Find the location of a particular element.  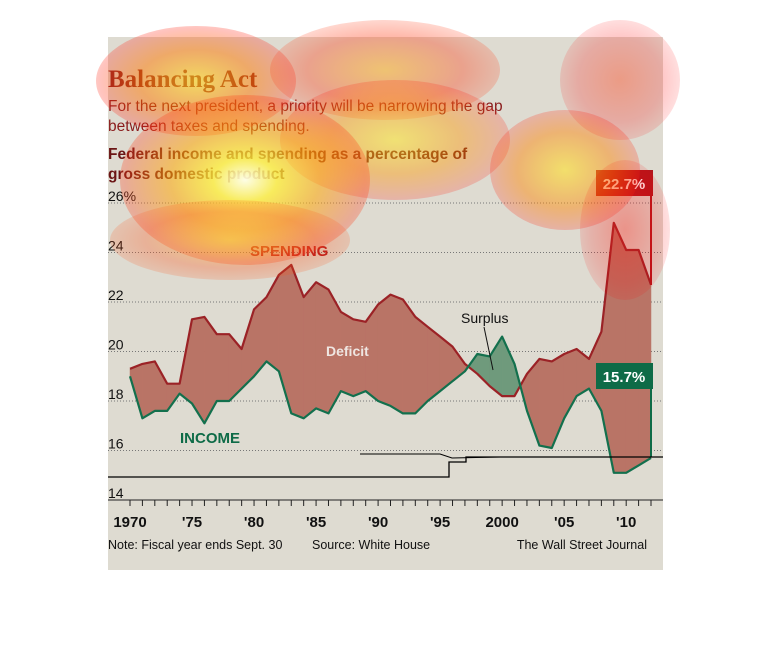

y-tick-label: 22 is located at coordinates (116, 295).